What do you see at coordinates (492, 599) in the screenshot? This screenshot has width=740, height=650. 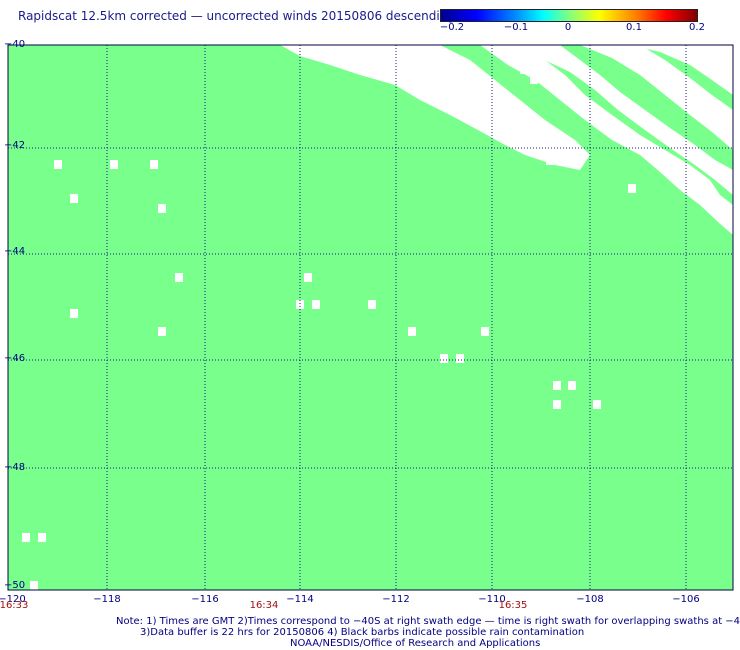 I see `lon-label: −110` at bounding box center [492, 599].